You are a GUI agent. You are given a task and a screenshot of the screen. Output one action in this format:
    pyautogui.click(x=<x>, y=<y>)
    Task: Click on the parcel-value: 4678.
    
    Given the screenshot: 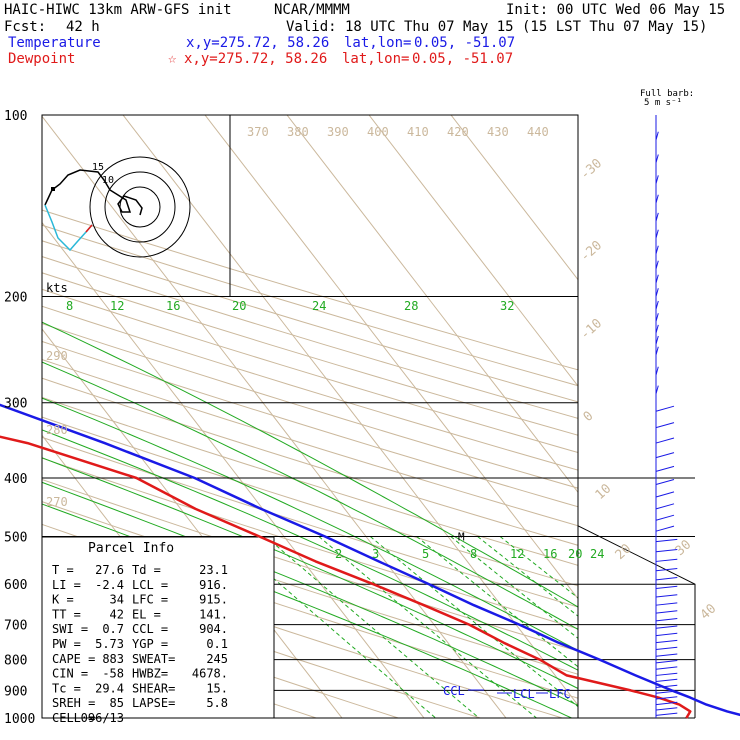 What is the action you would take?
    pyautogui.click(x=210, y=674)
    